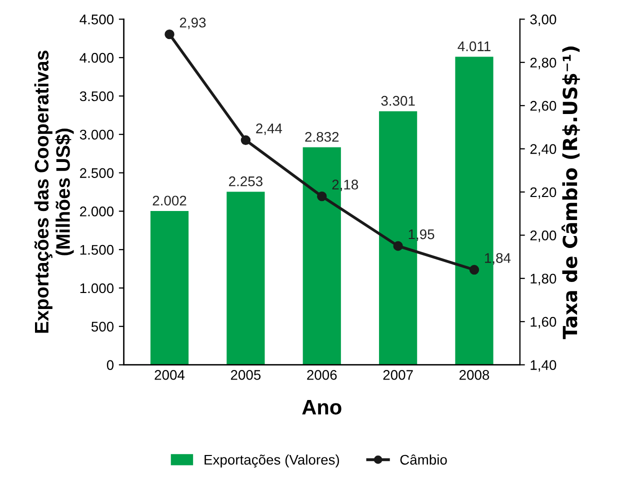 This screenshot has width=619, height=480. What do you see at coordinates (169, 201) in the screenshot?
I see `data-label: 2.002` at bounding box center [169, 201].